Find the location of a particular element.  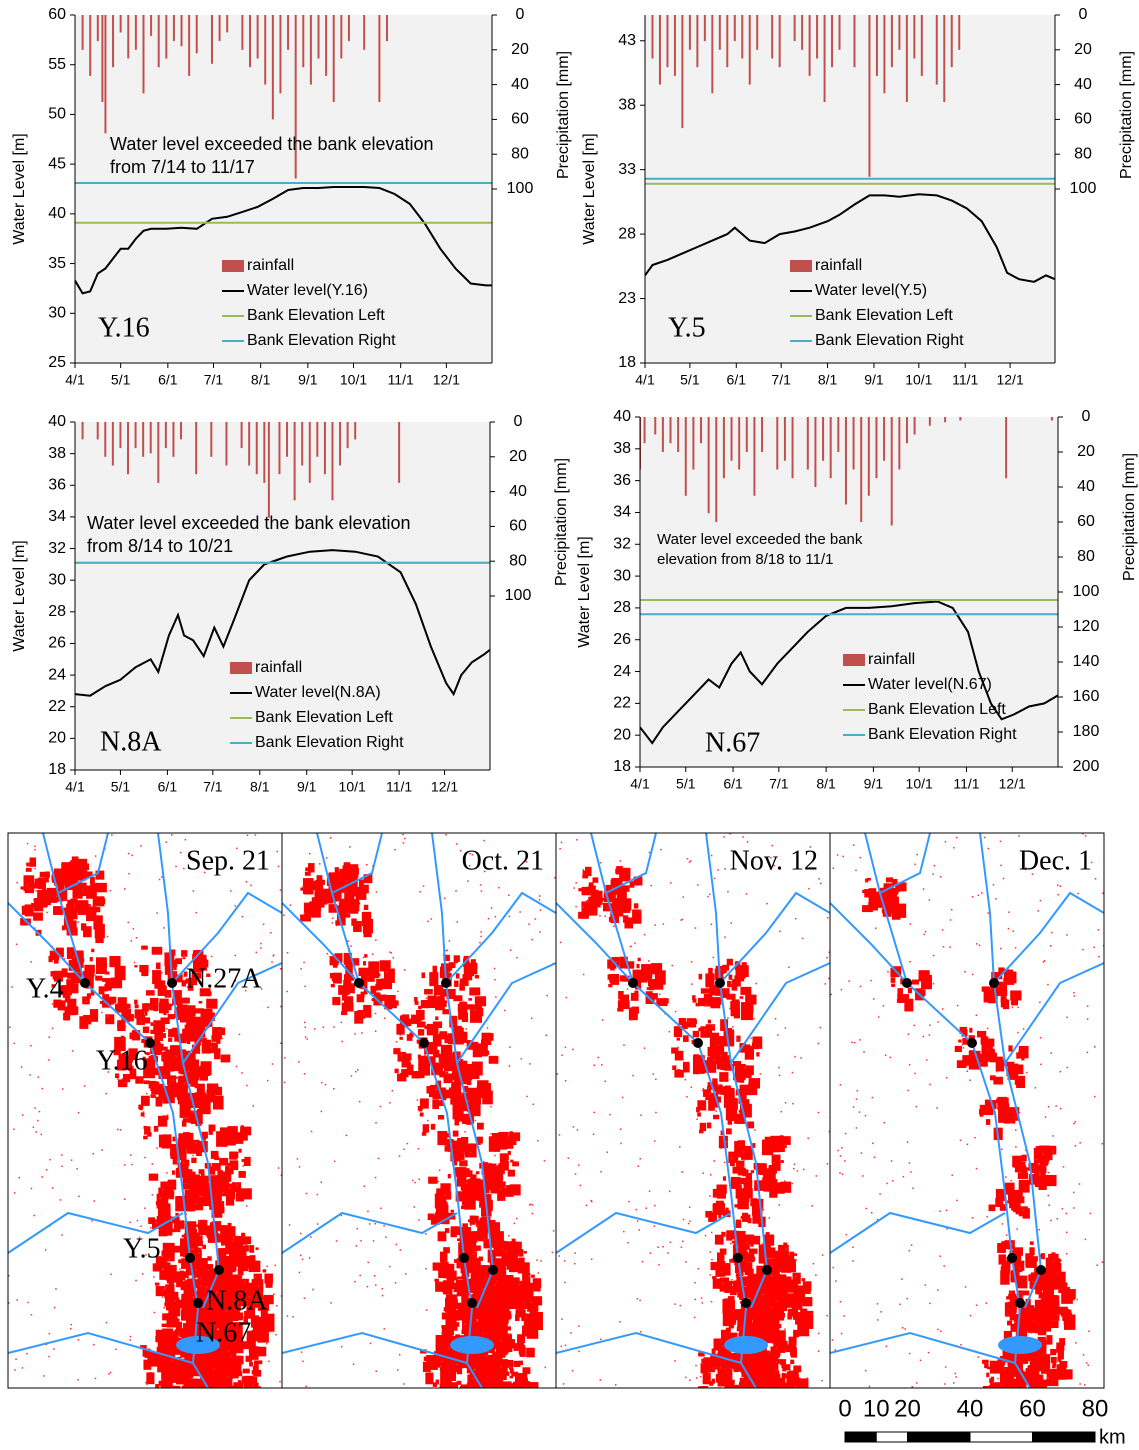

station-dot is located at coordinates (493, 1270).